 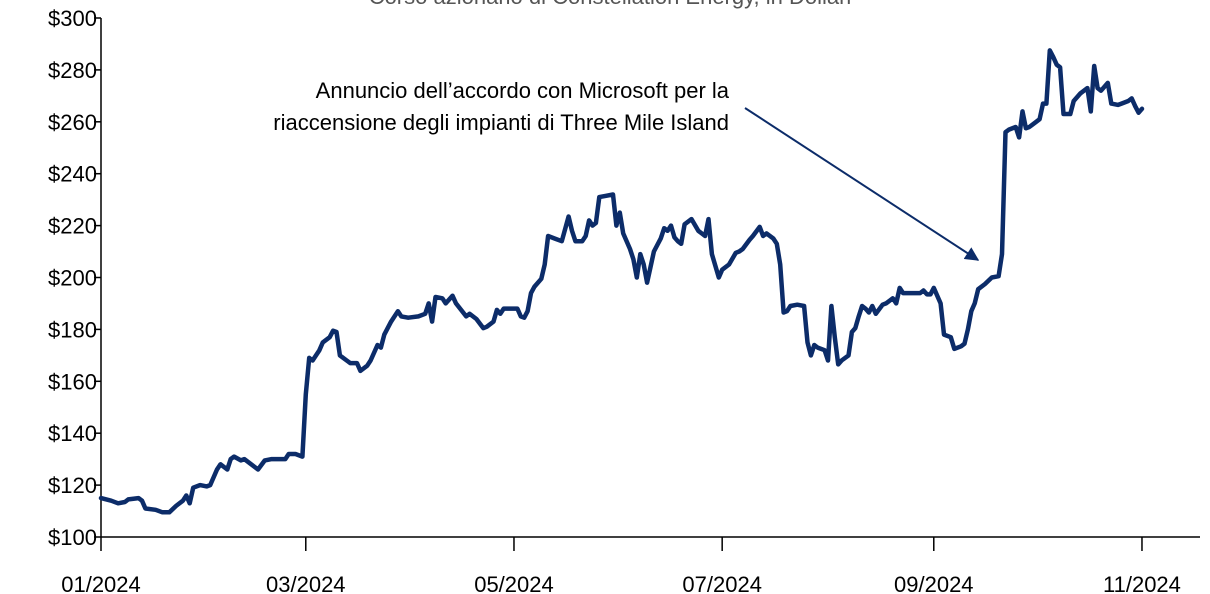 I want to click on y-tick-label: $240, so click(x=72, y=174).